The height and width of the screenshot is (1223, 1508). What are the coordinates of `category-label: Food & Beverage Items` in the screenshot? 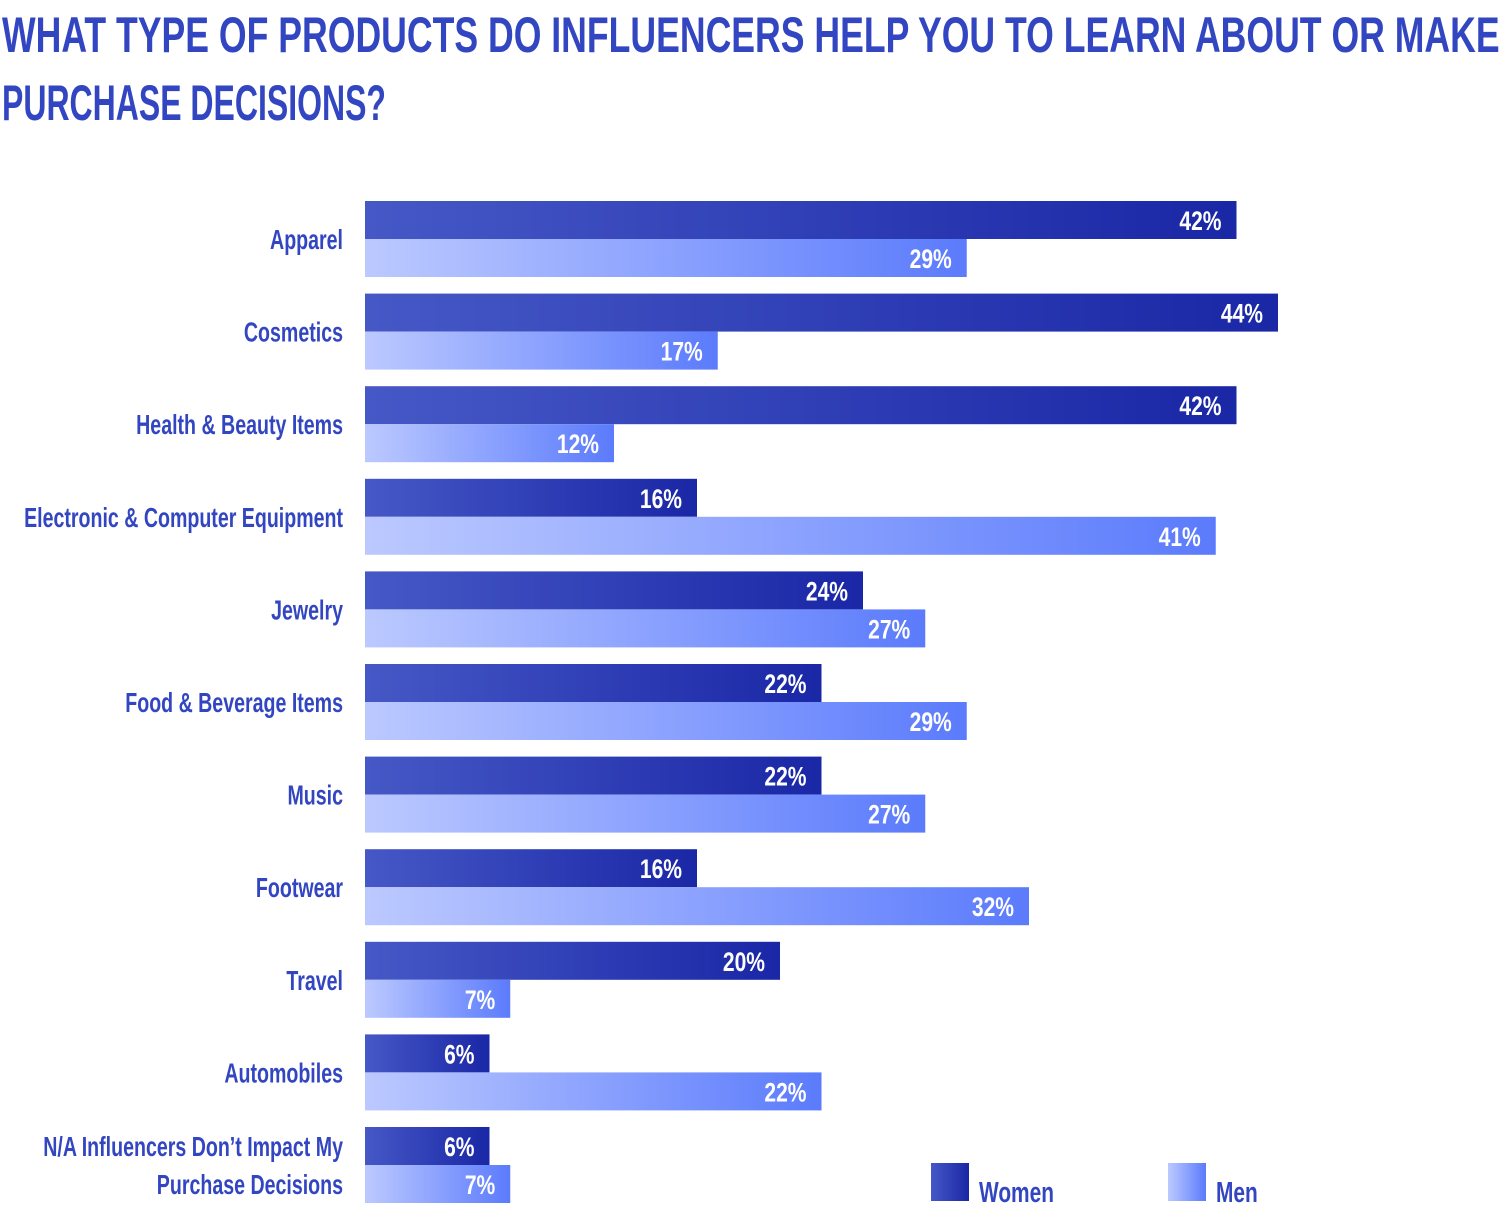 It's located at (234, 703).